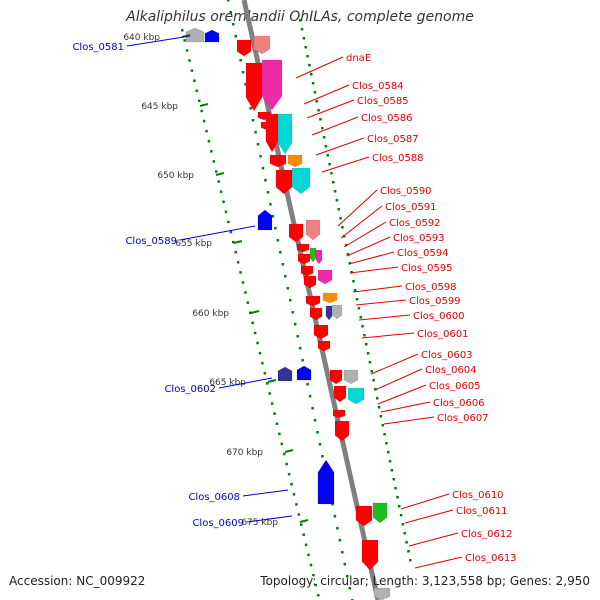 This screenshot has width=600, height=600. Describe the element at coordinates (313, 230) in the screenshot. I see `salmon-gene-feature` at that location.